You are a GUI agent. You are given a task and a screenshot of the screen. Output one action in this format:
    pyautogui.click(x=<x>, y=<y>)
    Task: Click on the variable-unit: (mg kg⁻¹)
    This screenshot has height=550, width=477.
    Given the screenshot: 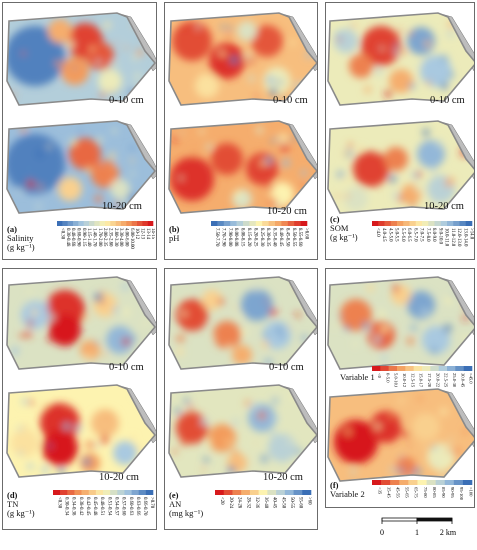 What is the action you would take?
    pyautogui.click(x=186, y=513)
    